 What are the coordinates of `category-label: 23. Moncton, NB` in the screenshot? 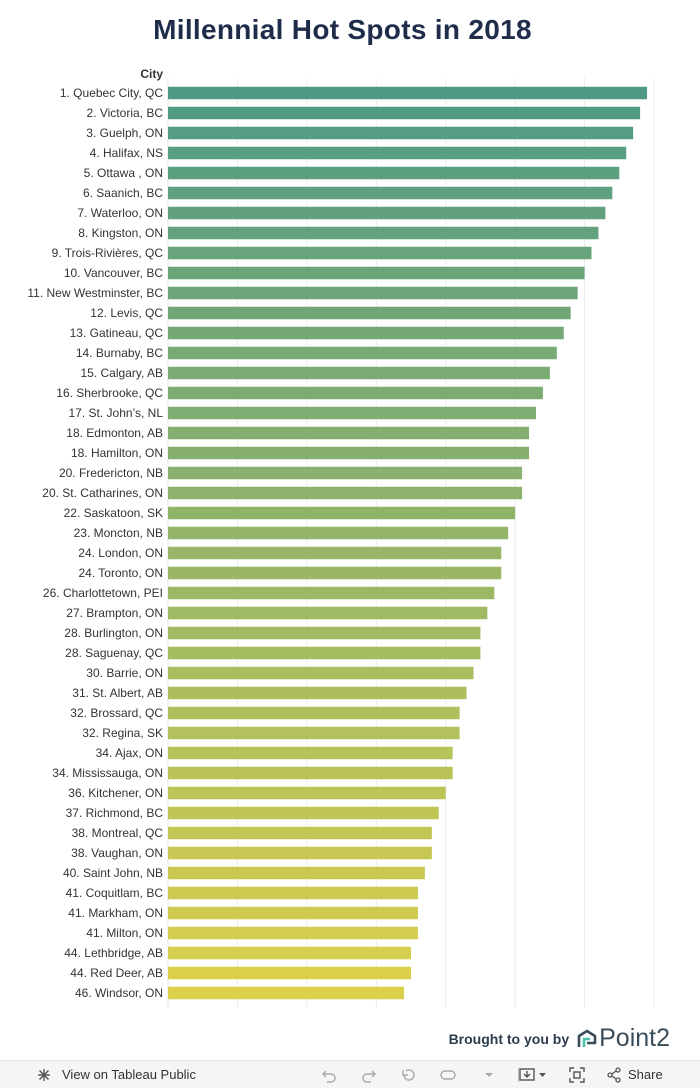 It's located at (118, 533).